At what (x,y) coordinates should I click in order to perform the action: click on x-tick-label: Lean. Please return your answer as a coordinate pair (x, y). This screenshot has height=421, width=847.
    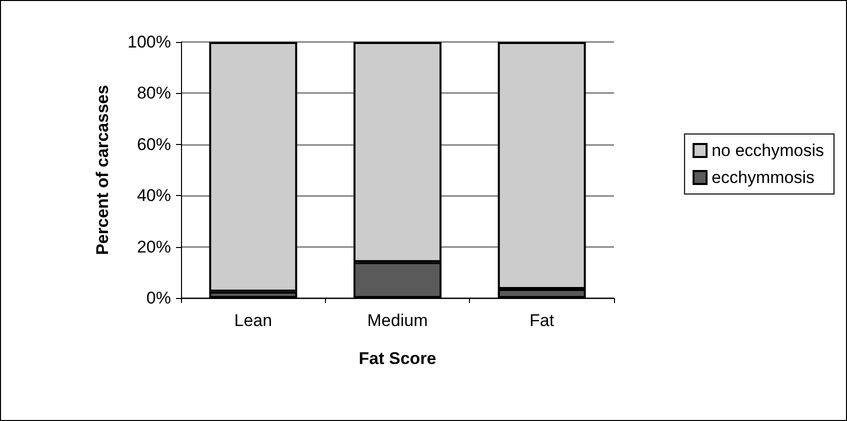
    Looking at the image, I should click on (253, 320).